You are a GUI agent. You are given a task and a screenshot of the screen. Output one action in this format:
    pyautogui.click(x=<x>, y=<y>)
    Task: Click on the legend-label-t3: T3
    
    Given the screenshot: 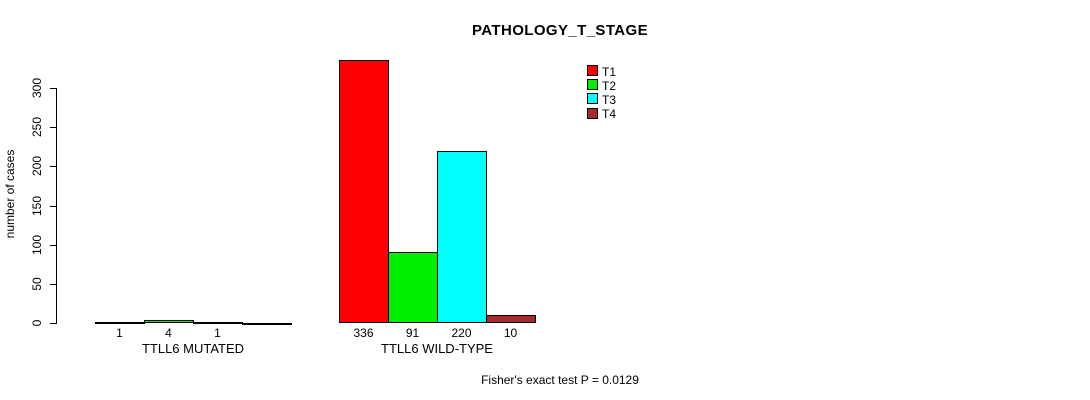 What is the action you would take?
    pyautogui.click(x=609, y=99)
    